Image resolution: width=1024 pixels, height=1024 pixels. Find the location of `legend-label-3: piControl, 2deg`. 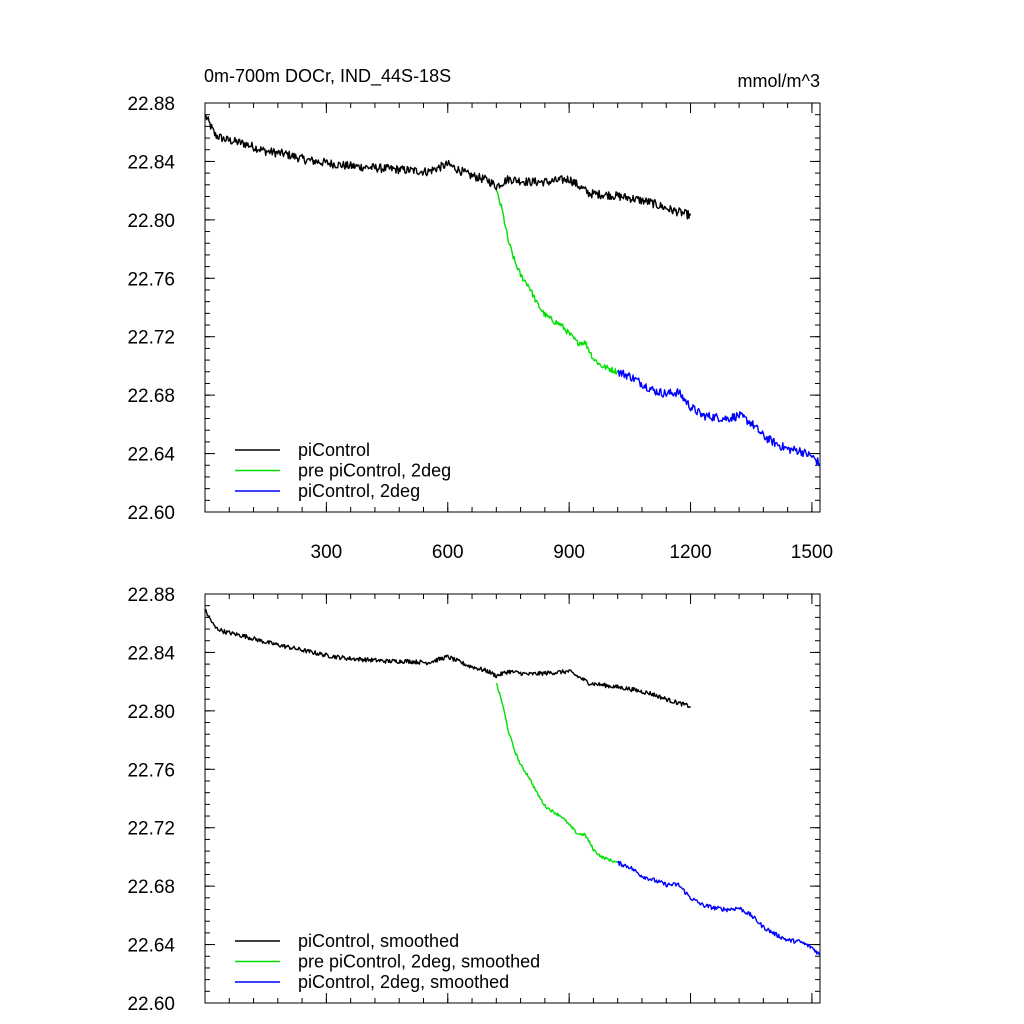

legend-label-3: piControl, 2deg is located at coordinates (359, 491).